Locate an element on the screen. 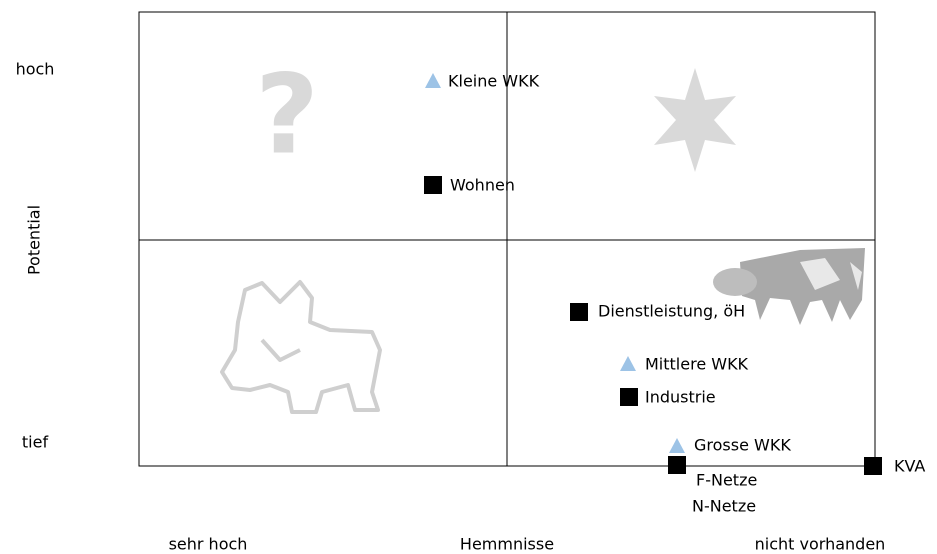 The image size is (937, 554). item-label: KVA is located at coordinates (909, 466).